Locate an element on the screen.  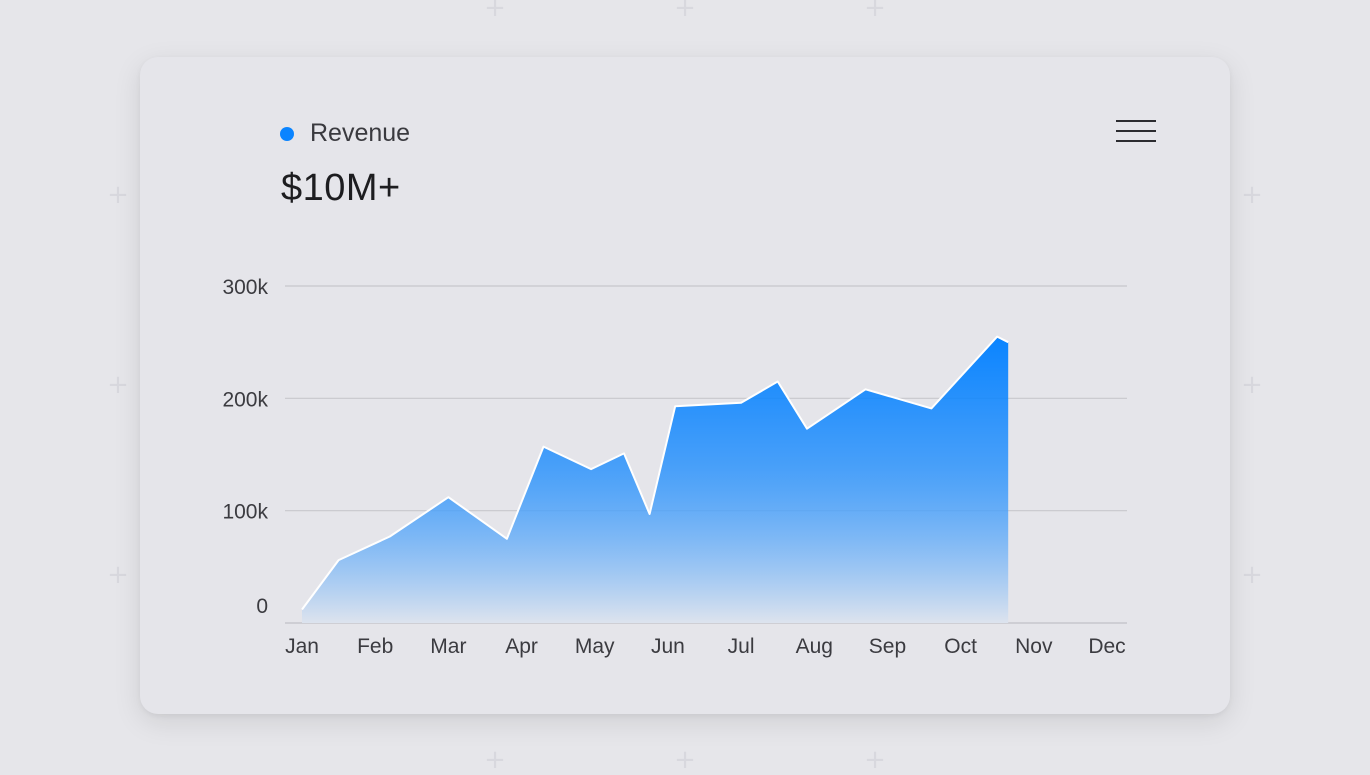
x-tick-label: May is located at coordinates (595, 646).